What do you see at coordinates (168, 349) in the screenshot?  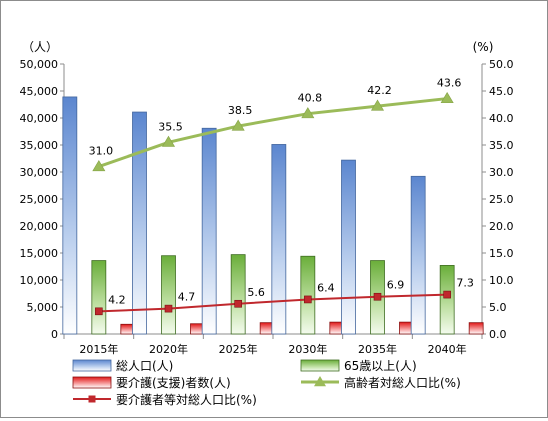 I see `x-tick-label: 2020年` at bounding box center [168, 349].